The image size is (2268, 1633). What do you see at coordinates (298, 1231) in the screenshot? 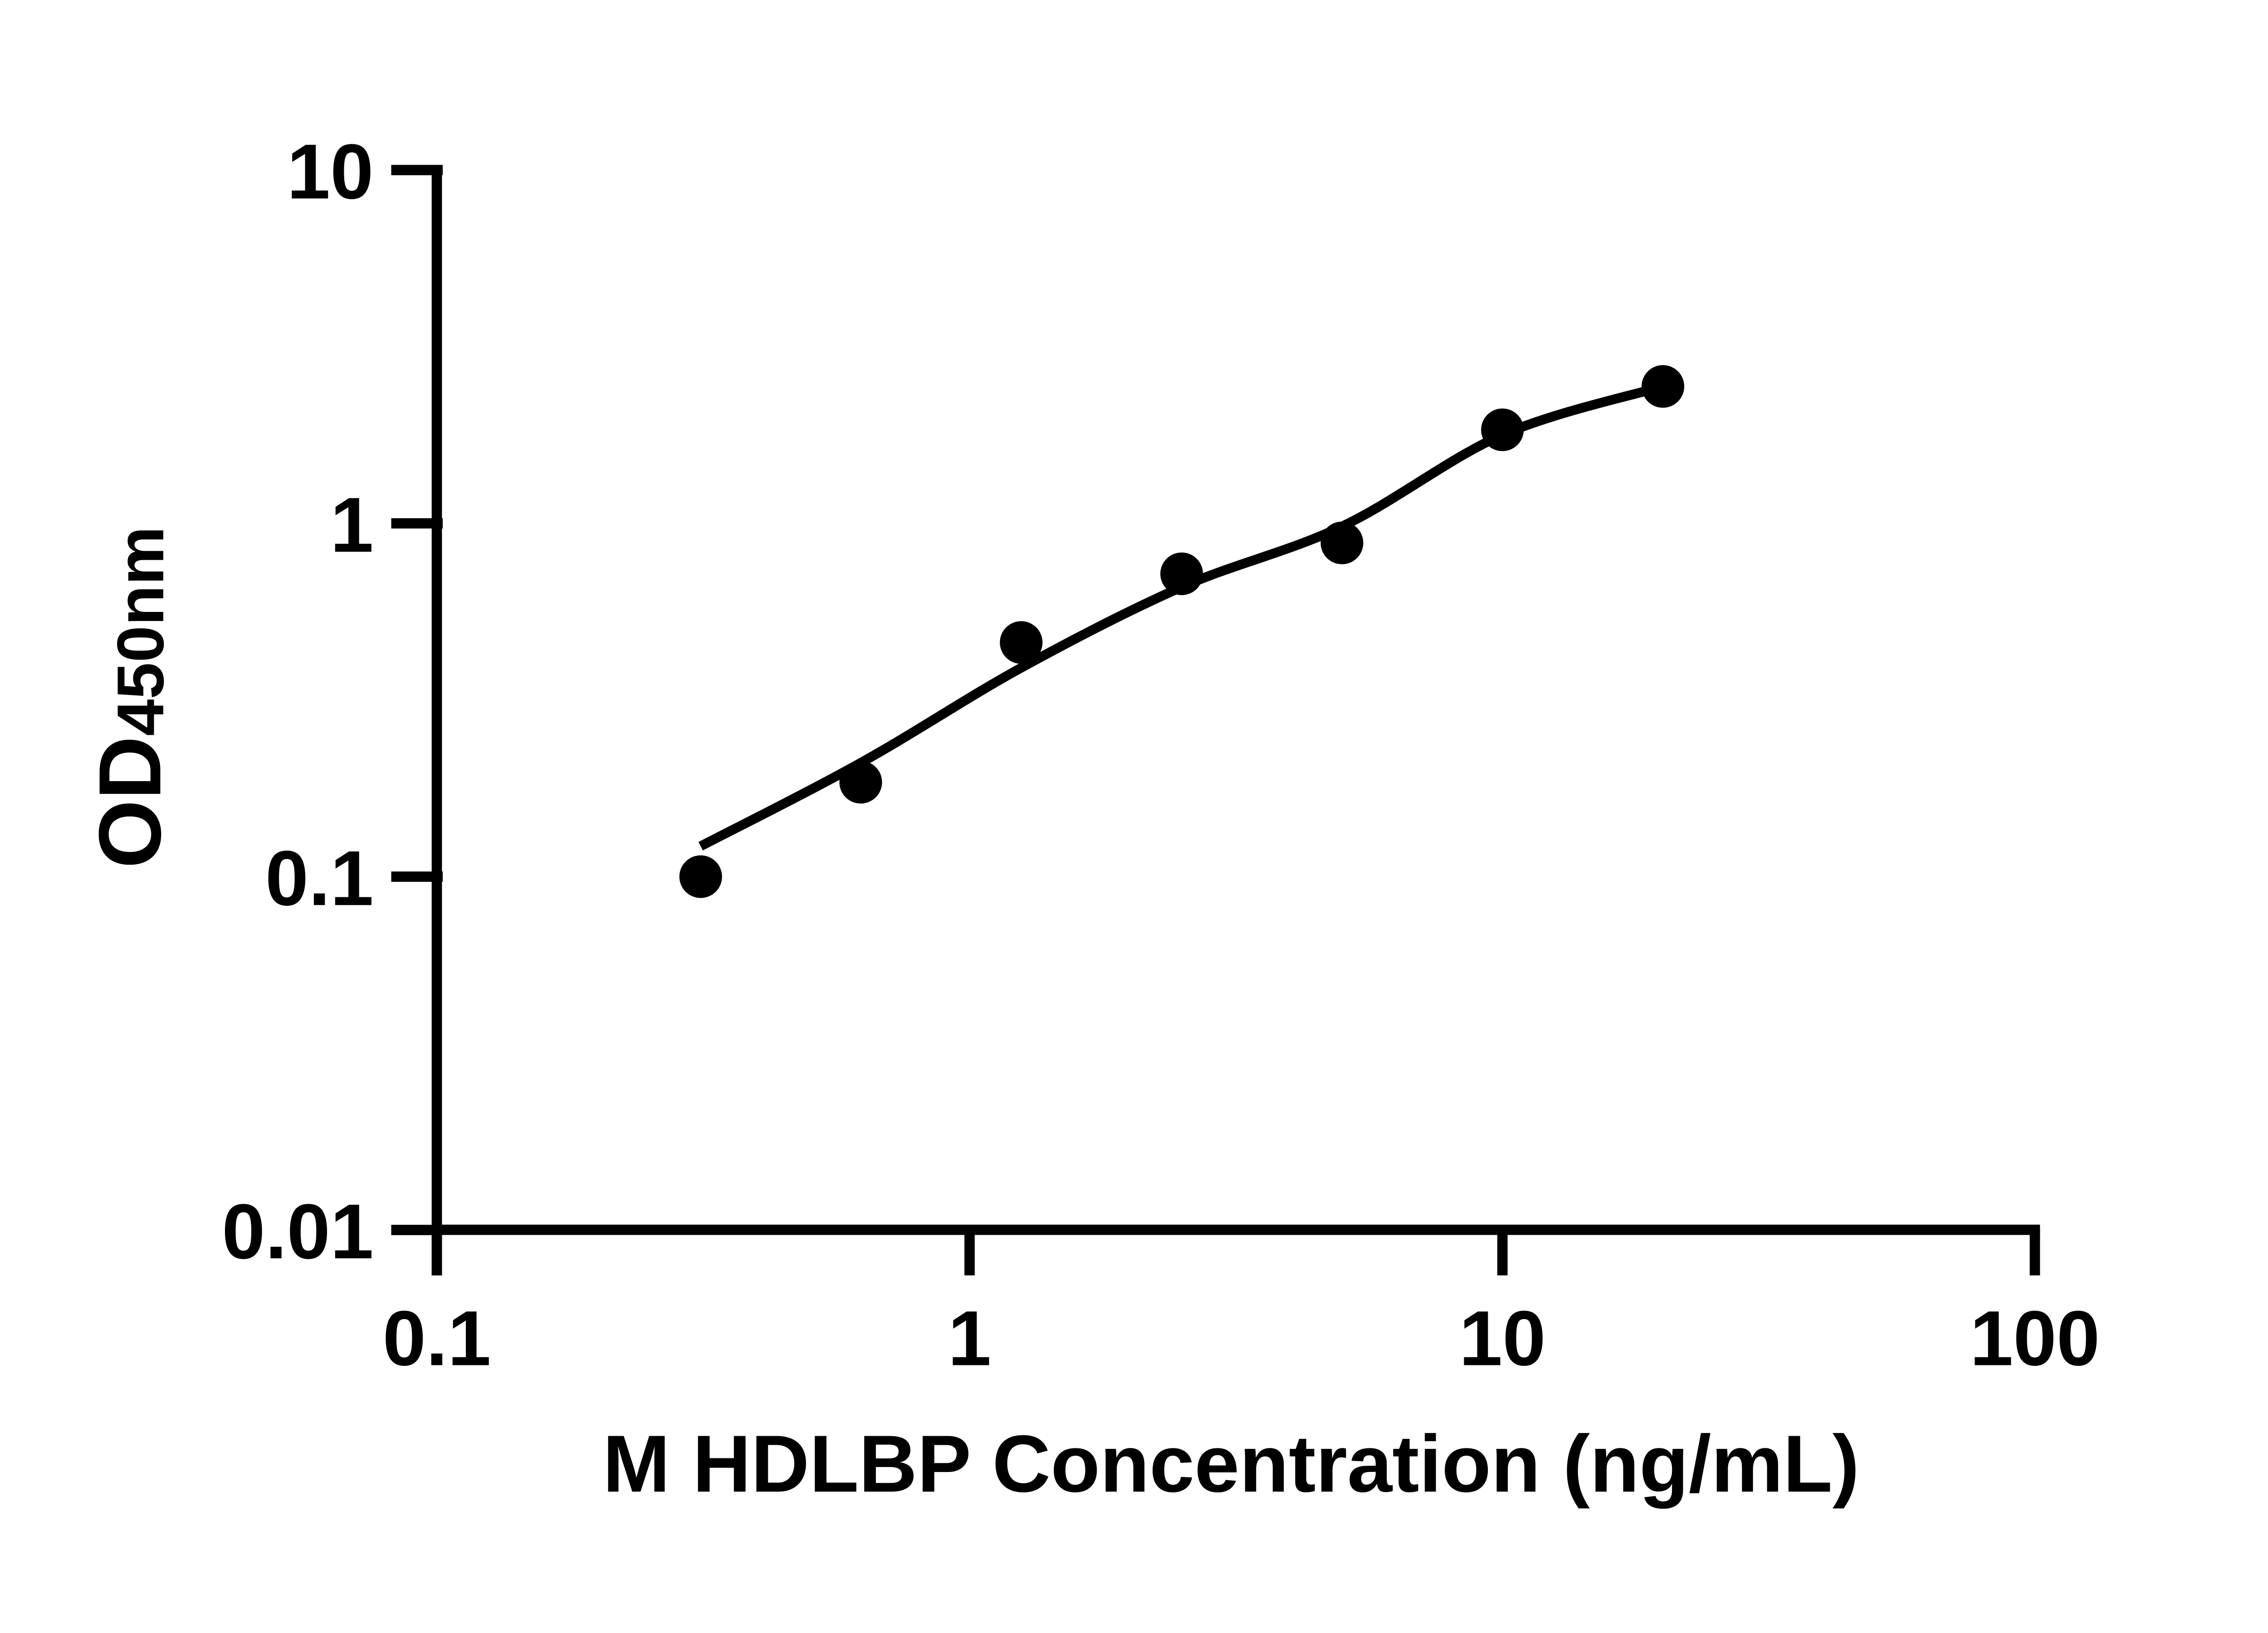
I see `y-tick-label-0-01: 0.01` at bounding box center [298, 1231].